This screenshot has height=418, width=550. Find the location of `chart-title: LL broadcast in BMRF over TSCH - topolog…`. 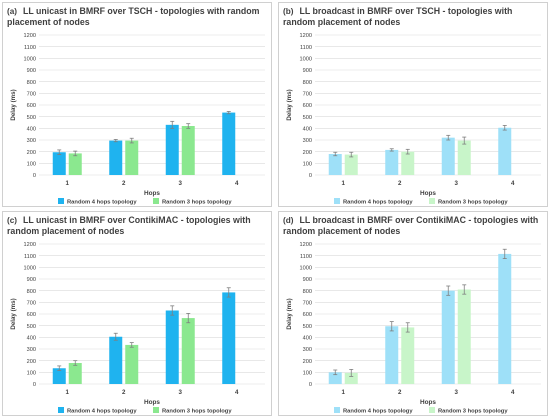

chart-title: LL broadcast in BMRF over TSCH - topolog… is located at coordinates (398, 16).